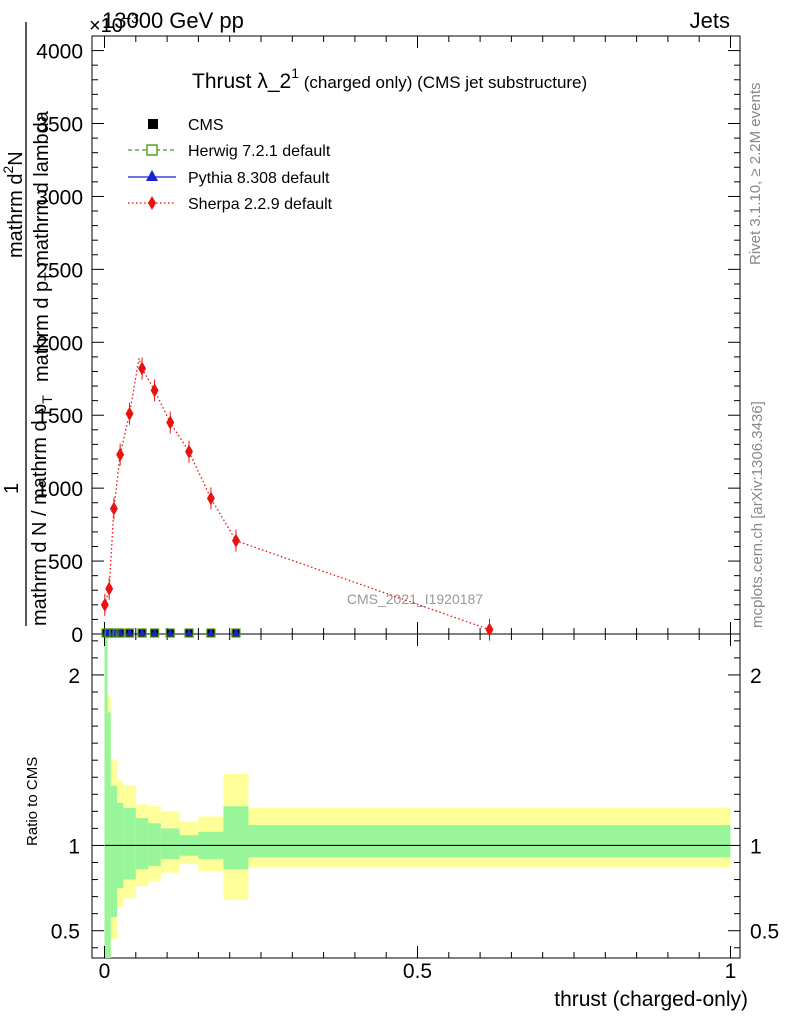 The image size is (786, 1024). Describe the element at coordinates (764, 932) in the screenshot. I see `ratio-y-tick-label-right: 0.5` at that location.